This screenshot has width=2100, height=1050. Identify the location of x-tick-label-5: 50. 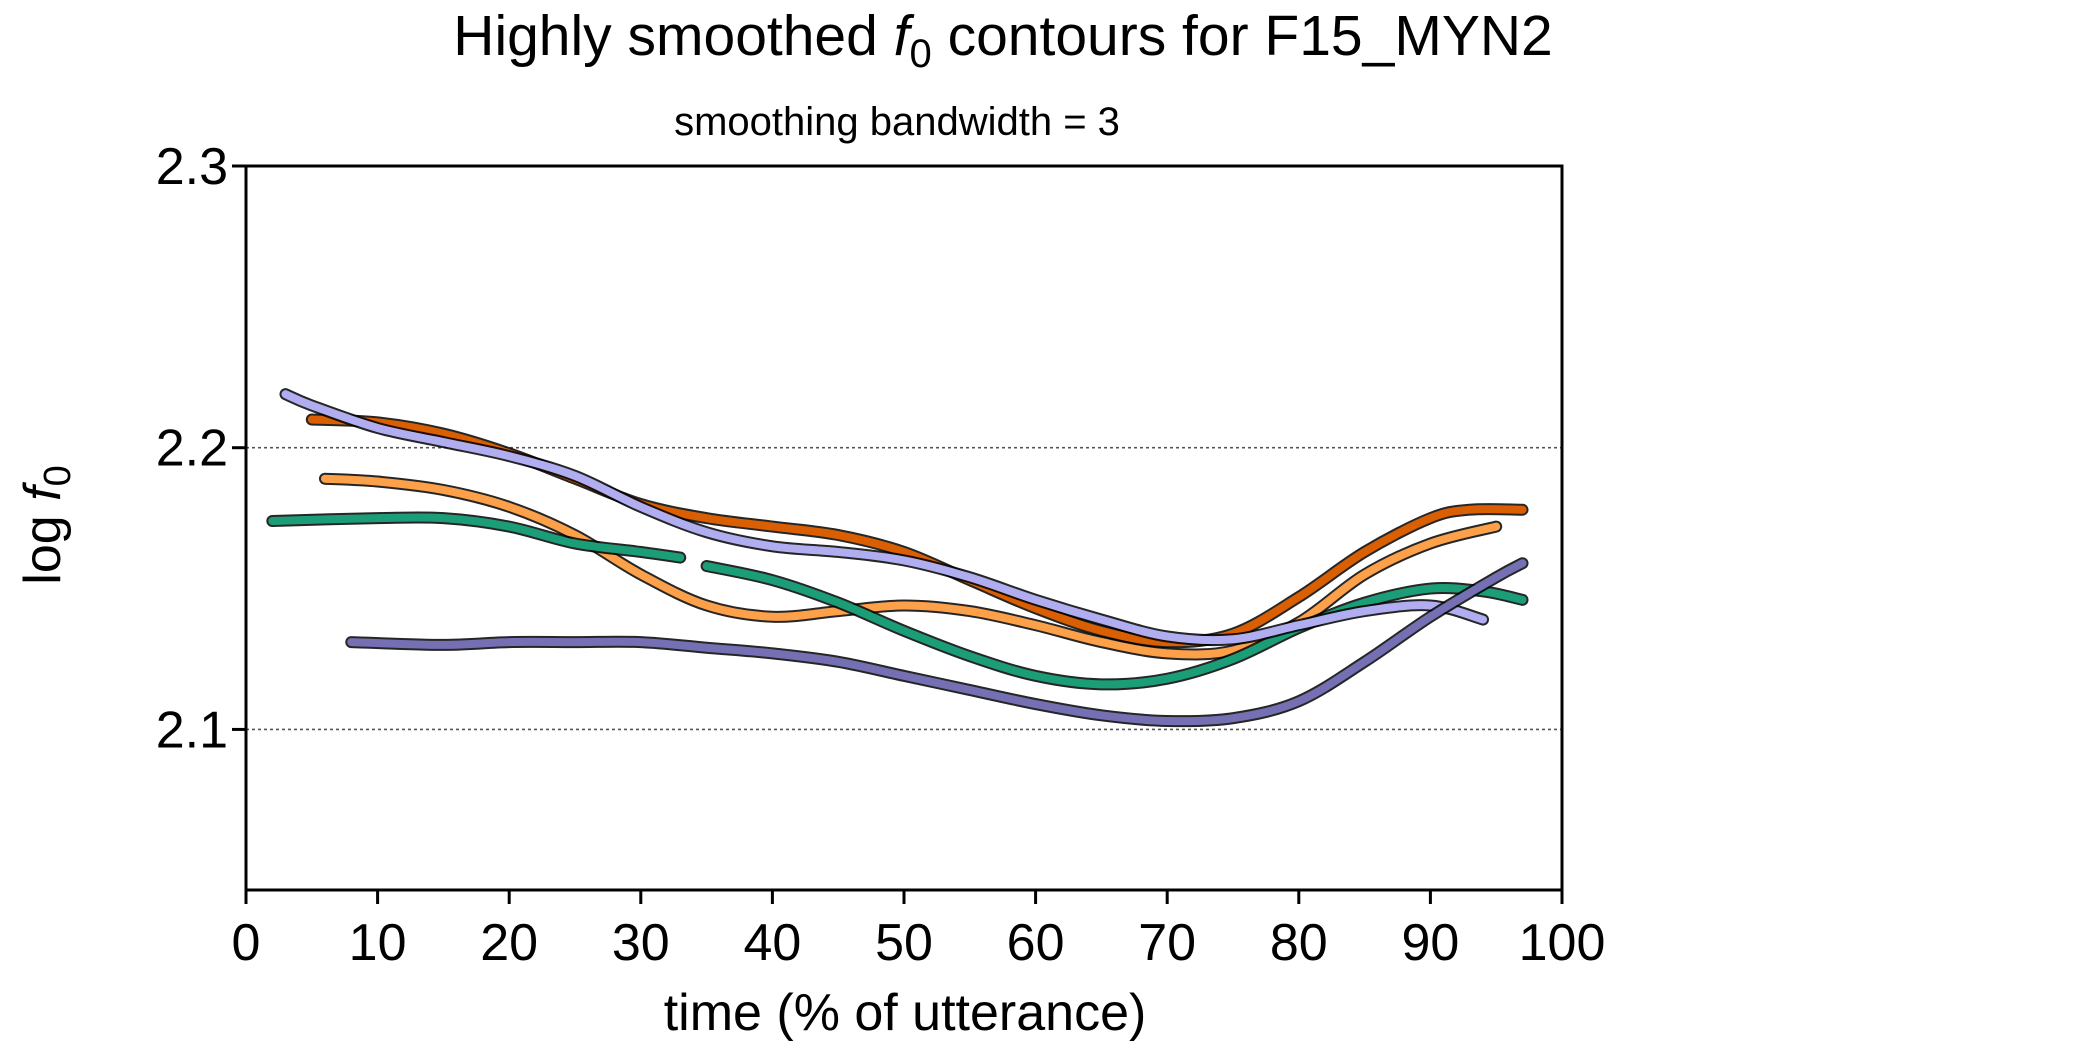
(904, 943).